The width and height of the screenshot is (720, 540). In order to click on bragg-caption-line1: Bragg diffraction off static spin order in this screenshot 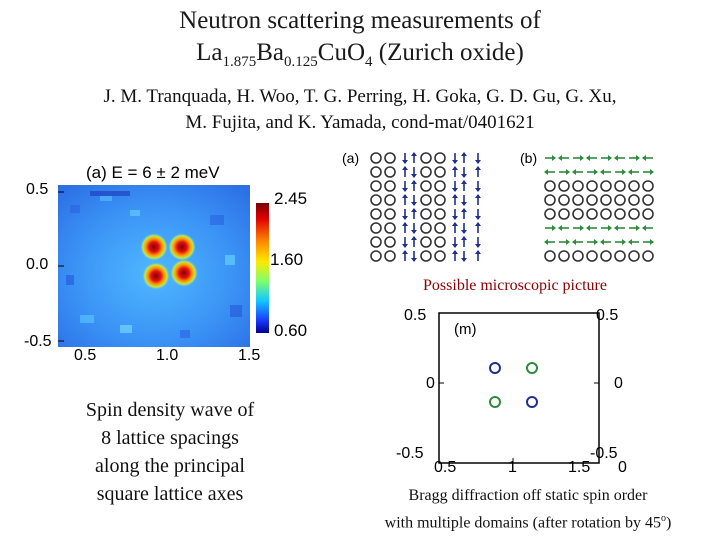, I will do `click(528, 495)`.